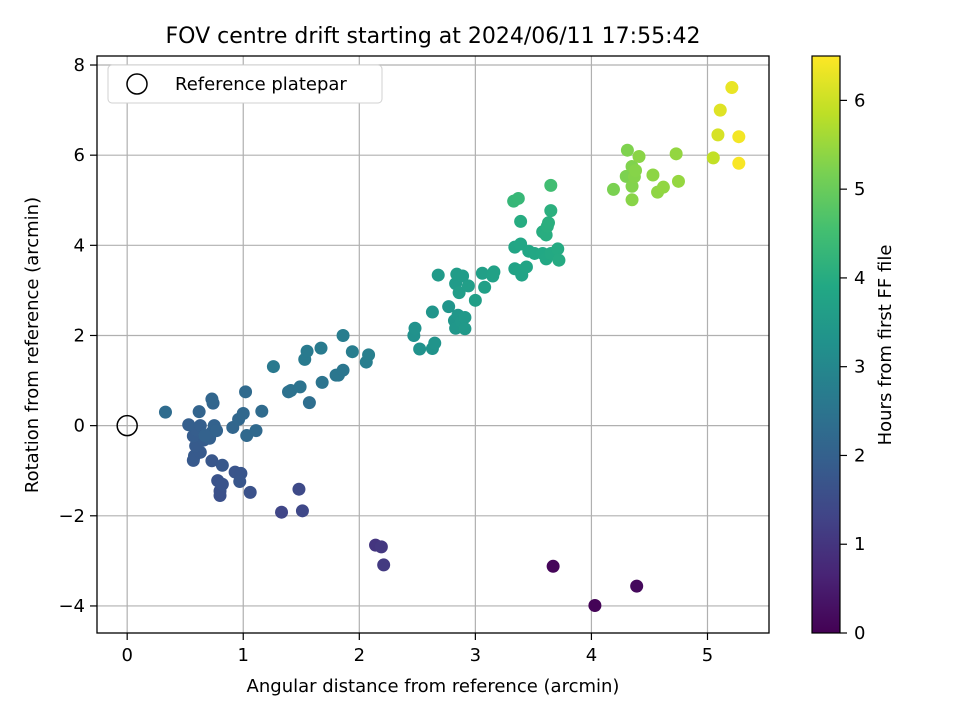 The image size is (960, 724). What do you see at coordinates (826, 344) in the screenshot?
I see `colorbar-gradient` at bounding box center [826, 344].